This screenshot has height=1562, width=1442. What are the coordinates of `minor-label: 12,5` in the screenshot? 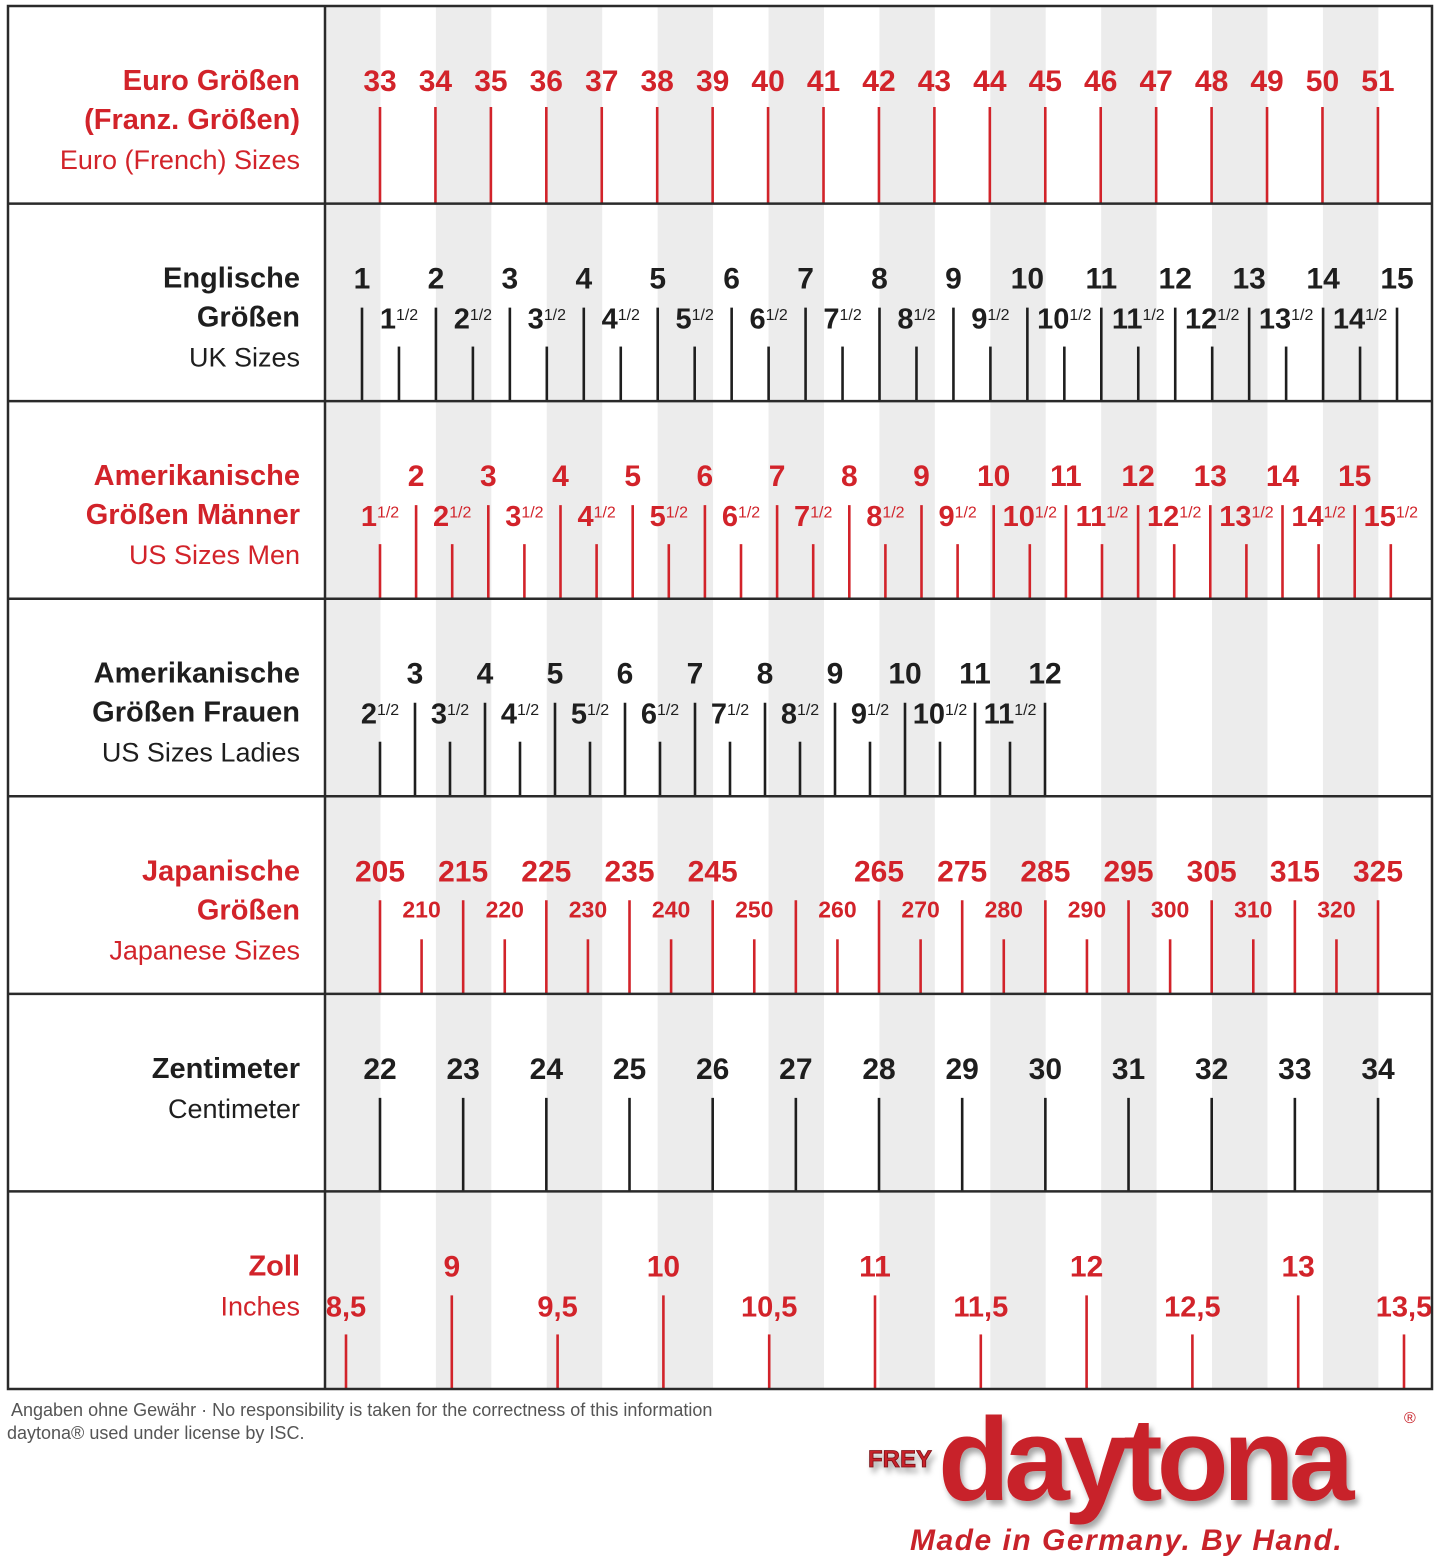 It's located at (1192, 1307).